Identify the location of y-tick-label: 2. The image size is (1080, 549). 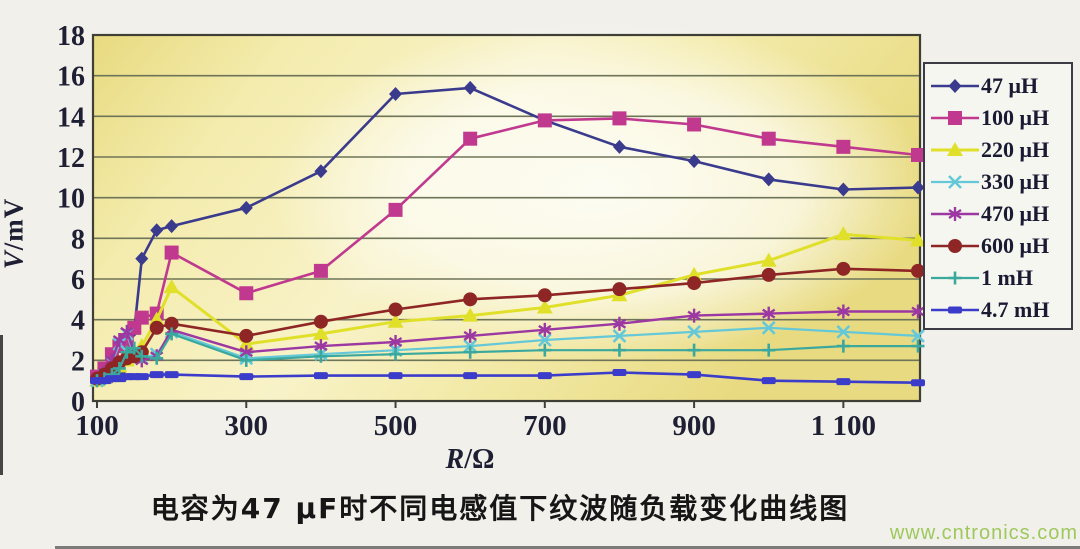
(78, 361).